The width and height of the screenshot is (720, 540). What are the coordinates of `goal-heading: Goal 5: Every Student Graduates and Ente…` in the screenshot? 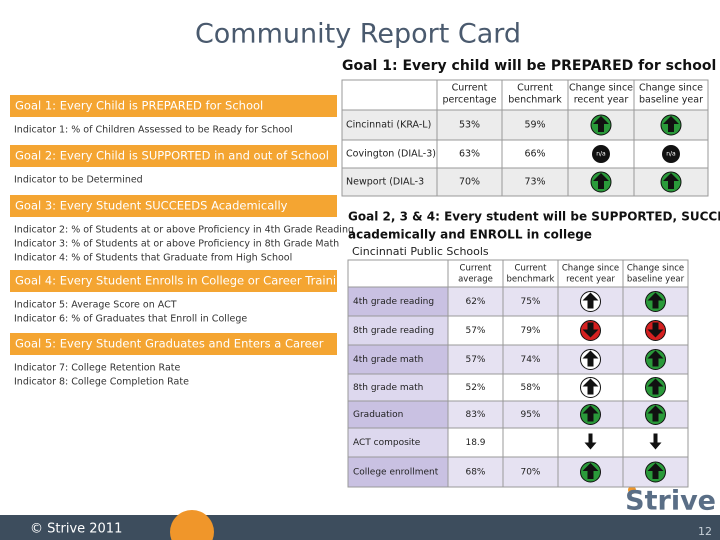 It's located at (169, 344).